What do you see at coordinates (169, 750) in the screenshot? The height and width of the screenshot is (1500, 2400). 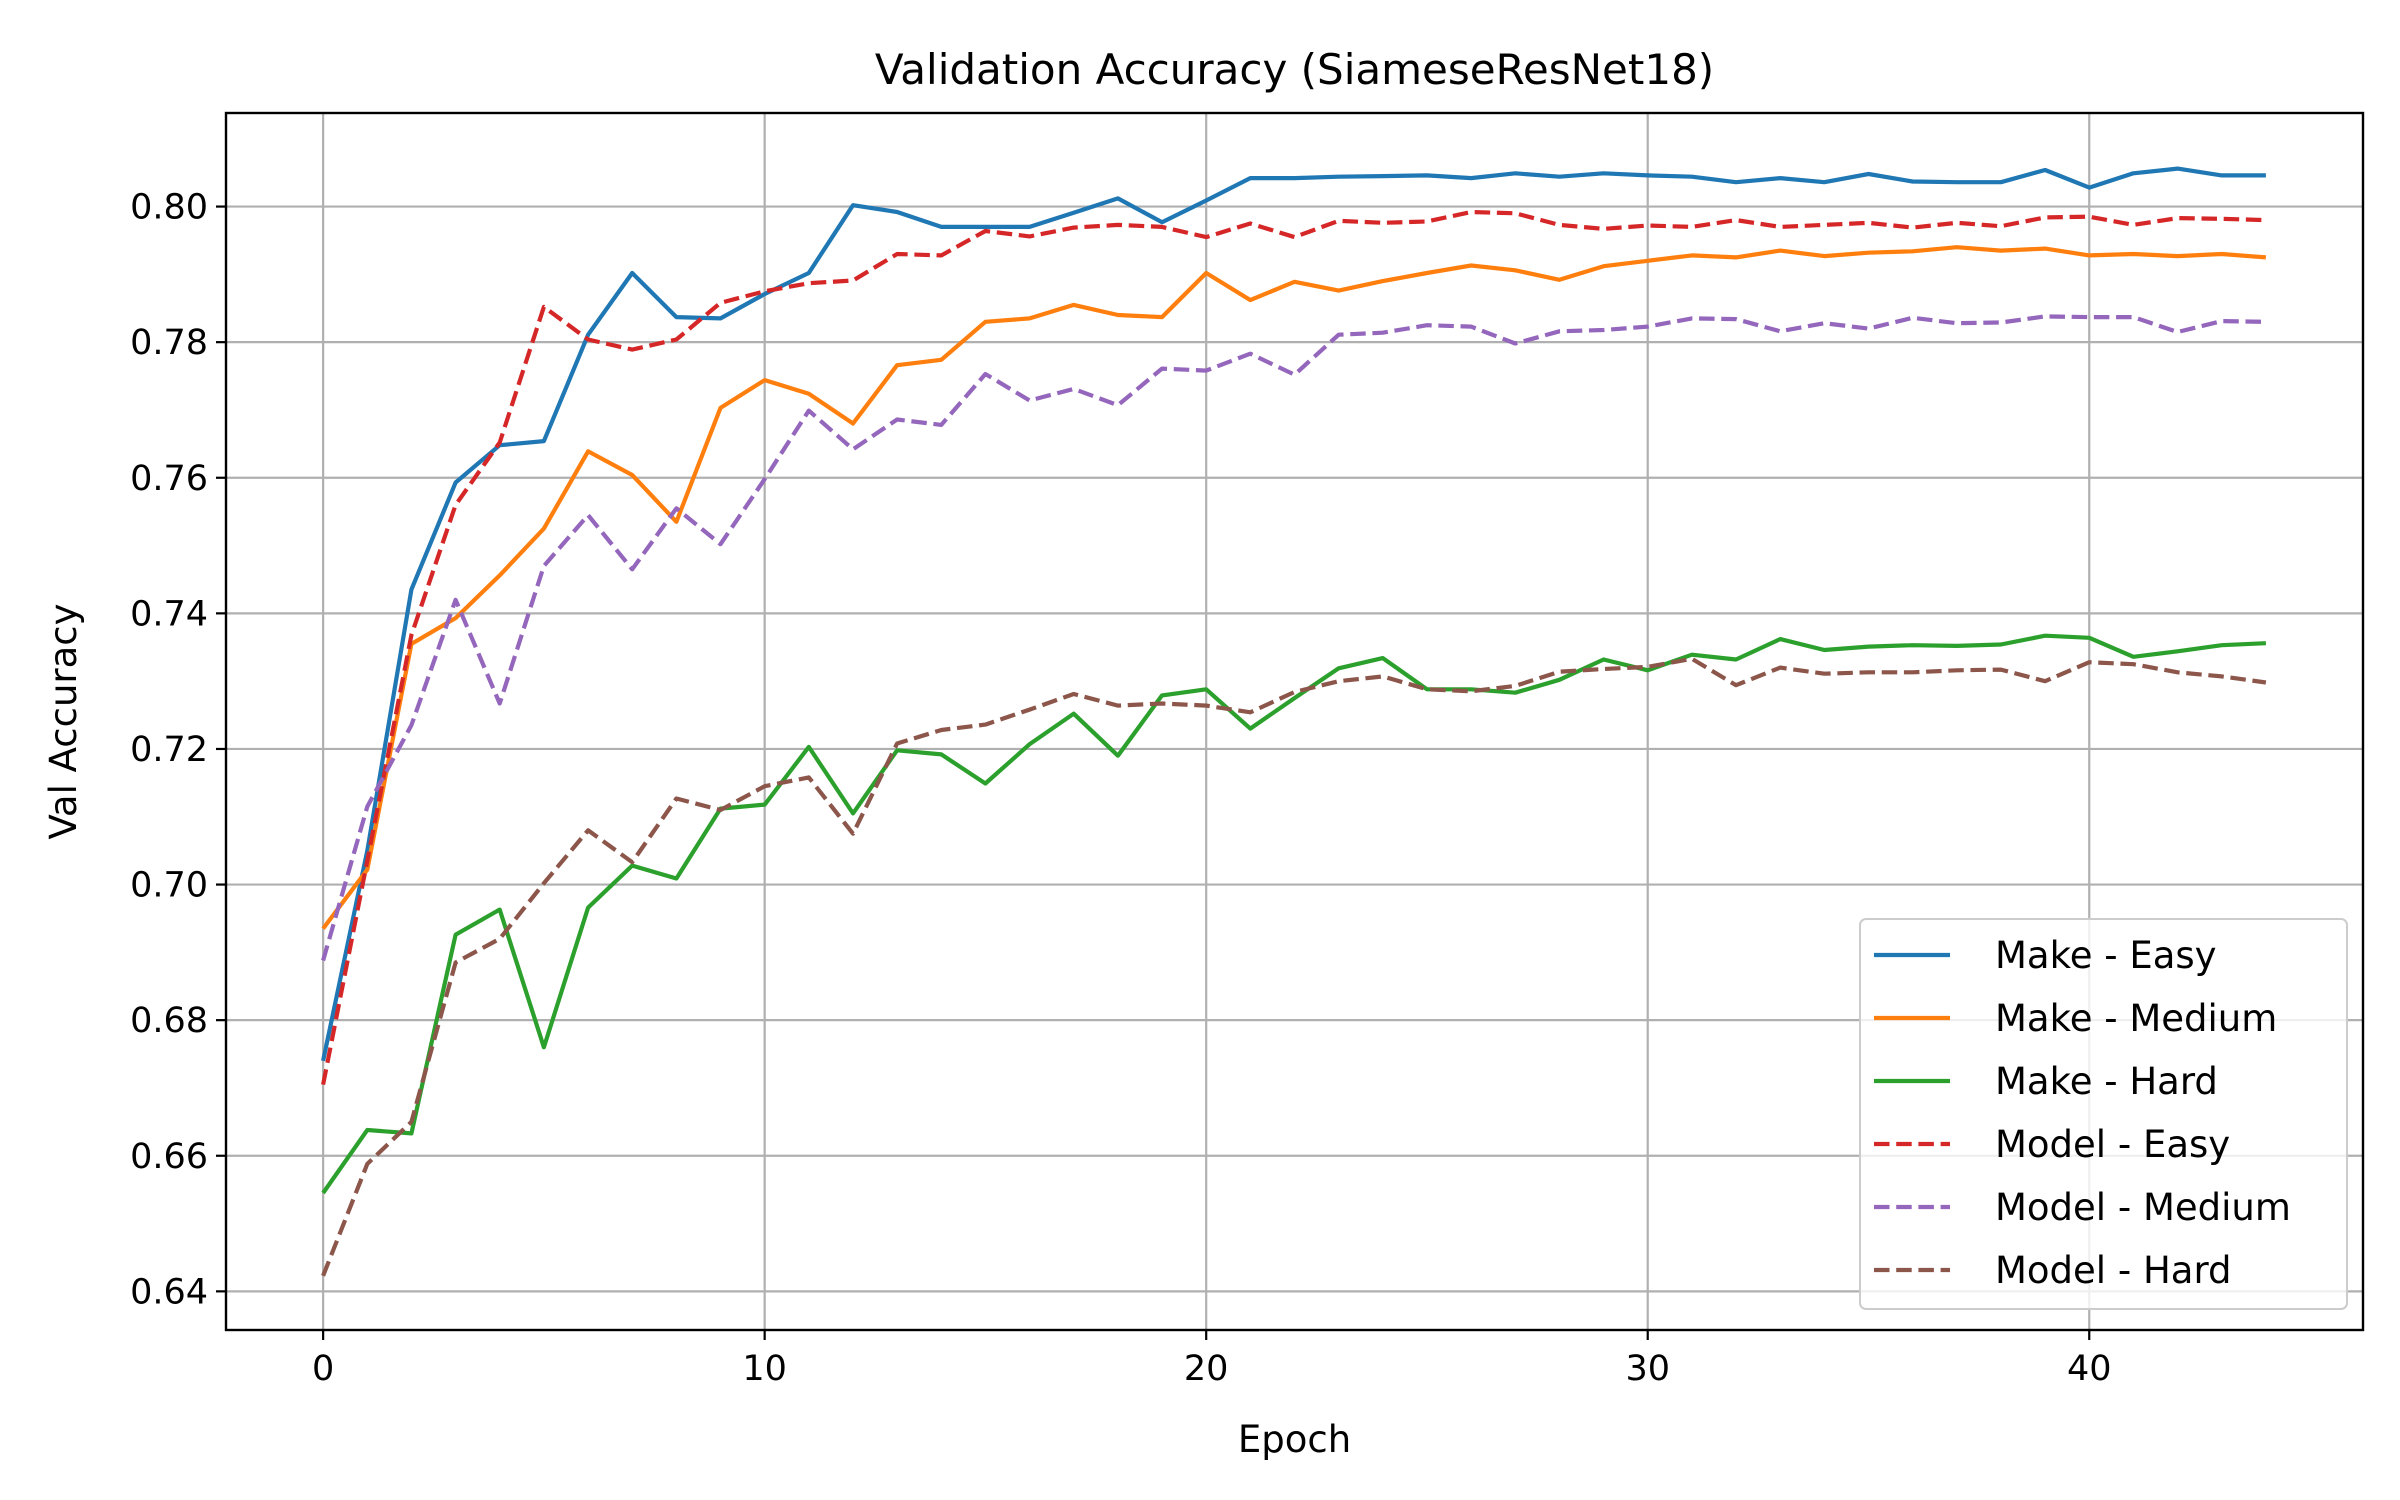 I see `y-tick-label: 0.72` at bounding box center [169, 750].